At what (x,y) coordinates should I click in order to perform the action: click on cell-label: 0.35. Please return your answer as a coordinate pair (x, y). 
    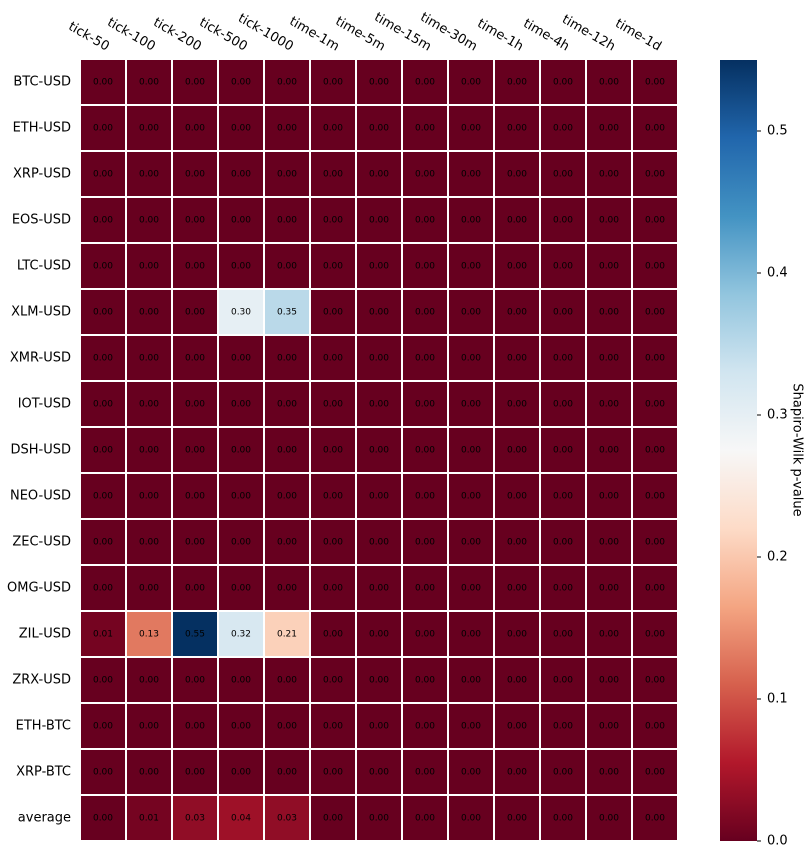
    Looking at the image, I should click on (287, 313).